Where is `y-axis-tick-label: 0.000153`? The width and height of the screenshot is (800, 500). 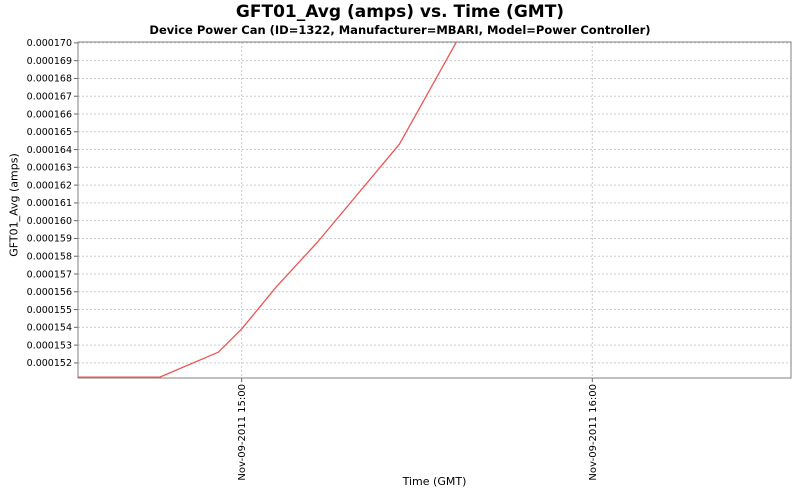 y-axis-tick-label: 0.000153 is located at coordinates (49, 345).